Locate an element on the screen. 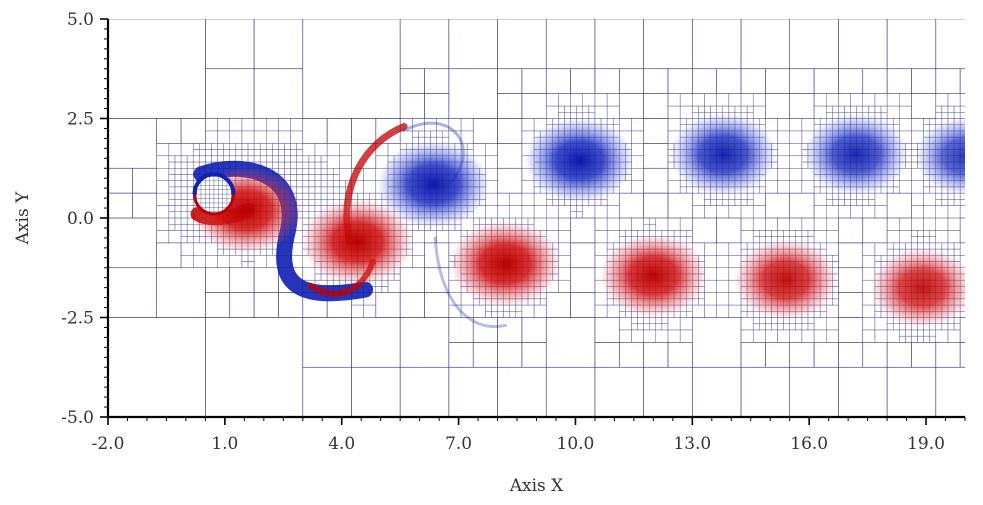 The image size is (983, 505). obstacle-cap-positive is located at coordinates (214, 183).